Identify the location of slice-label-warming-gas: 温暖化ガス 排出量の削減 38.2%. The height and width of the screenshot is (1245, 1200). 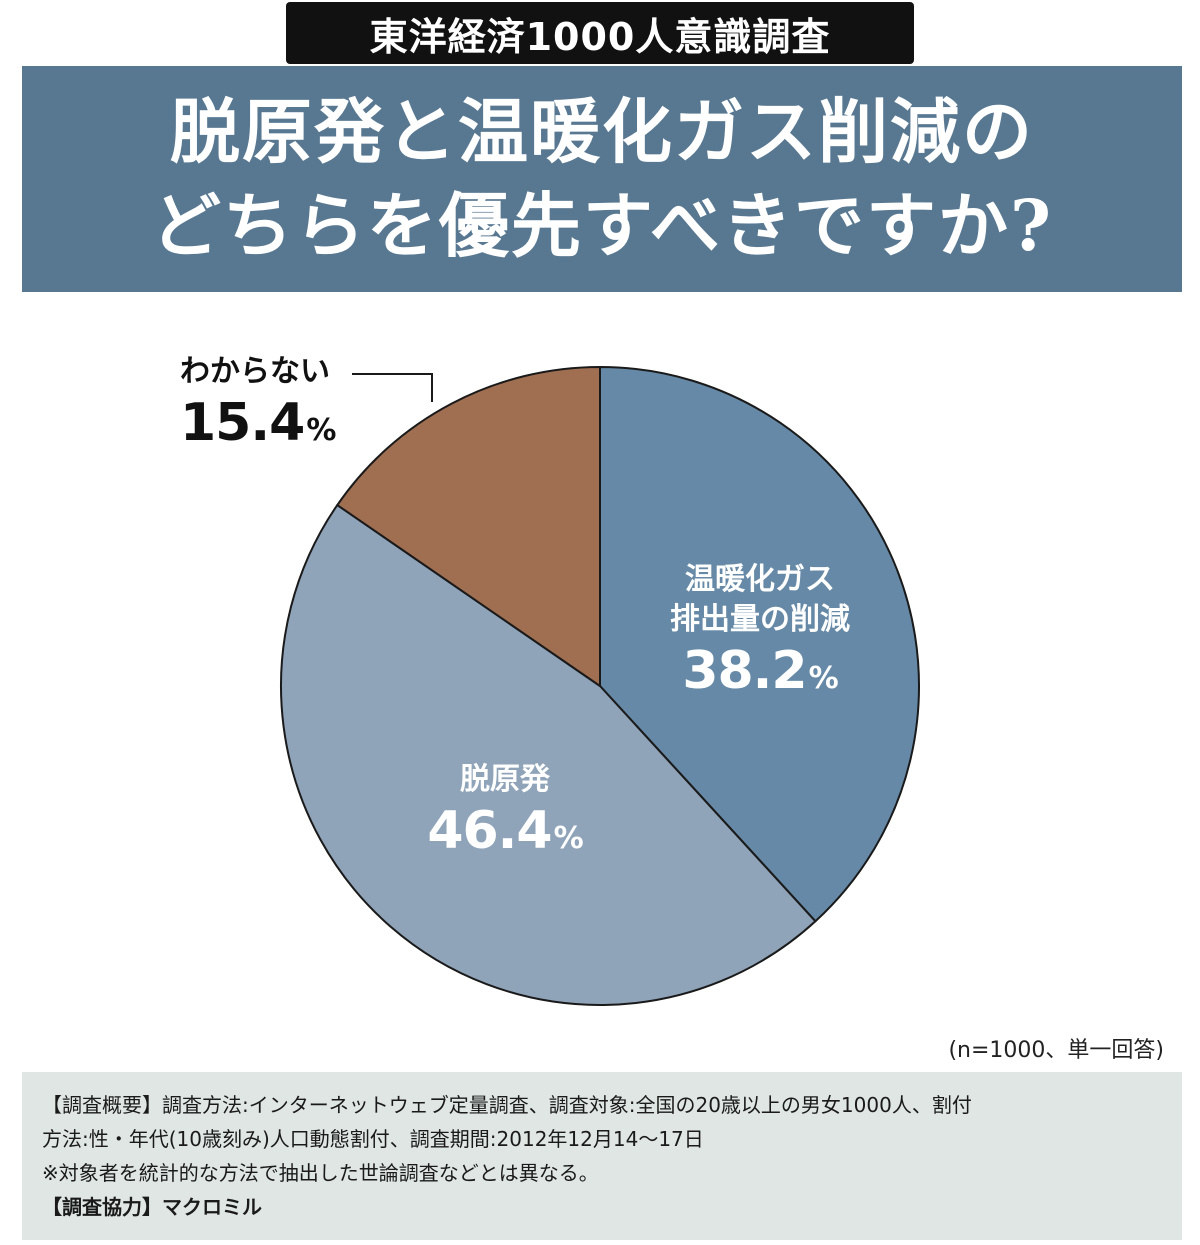
(760, 635).